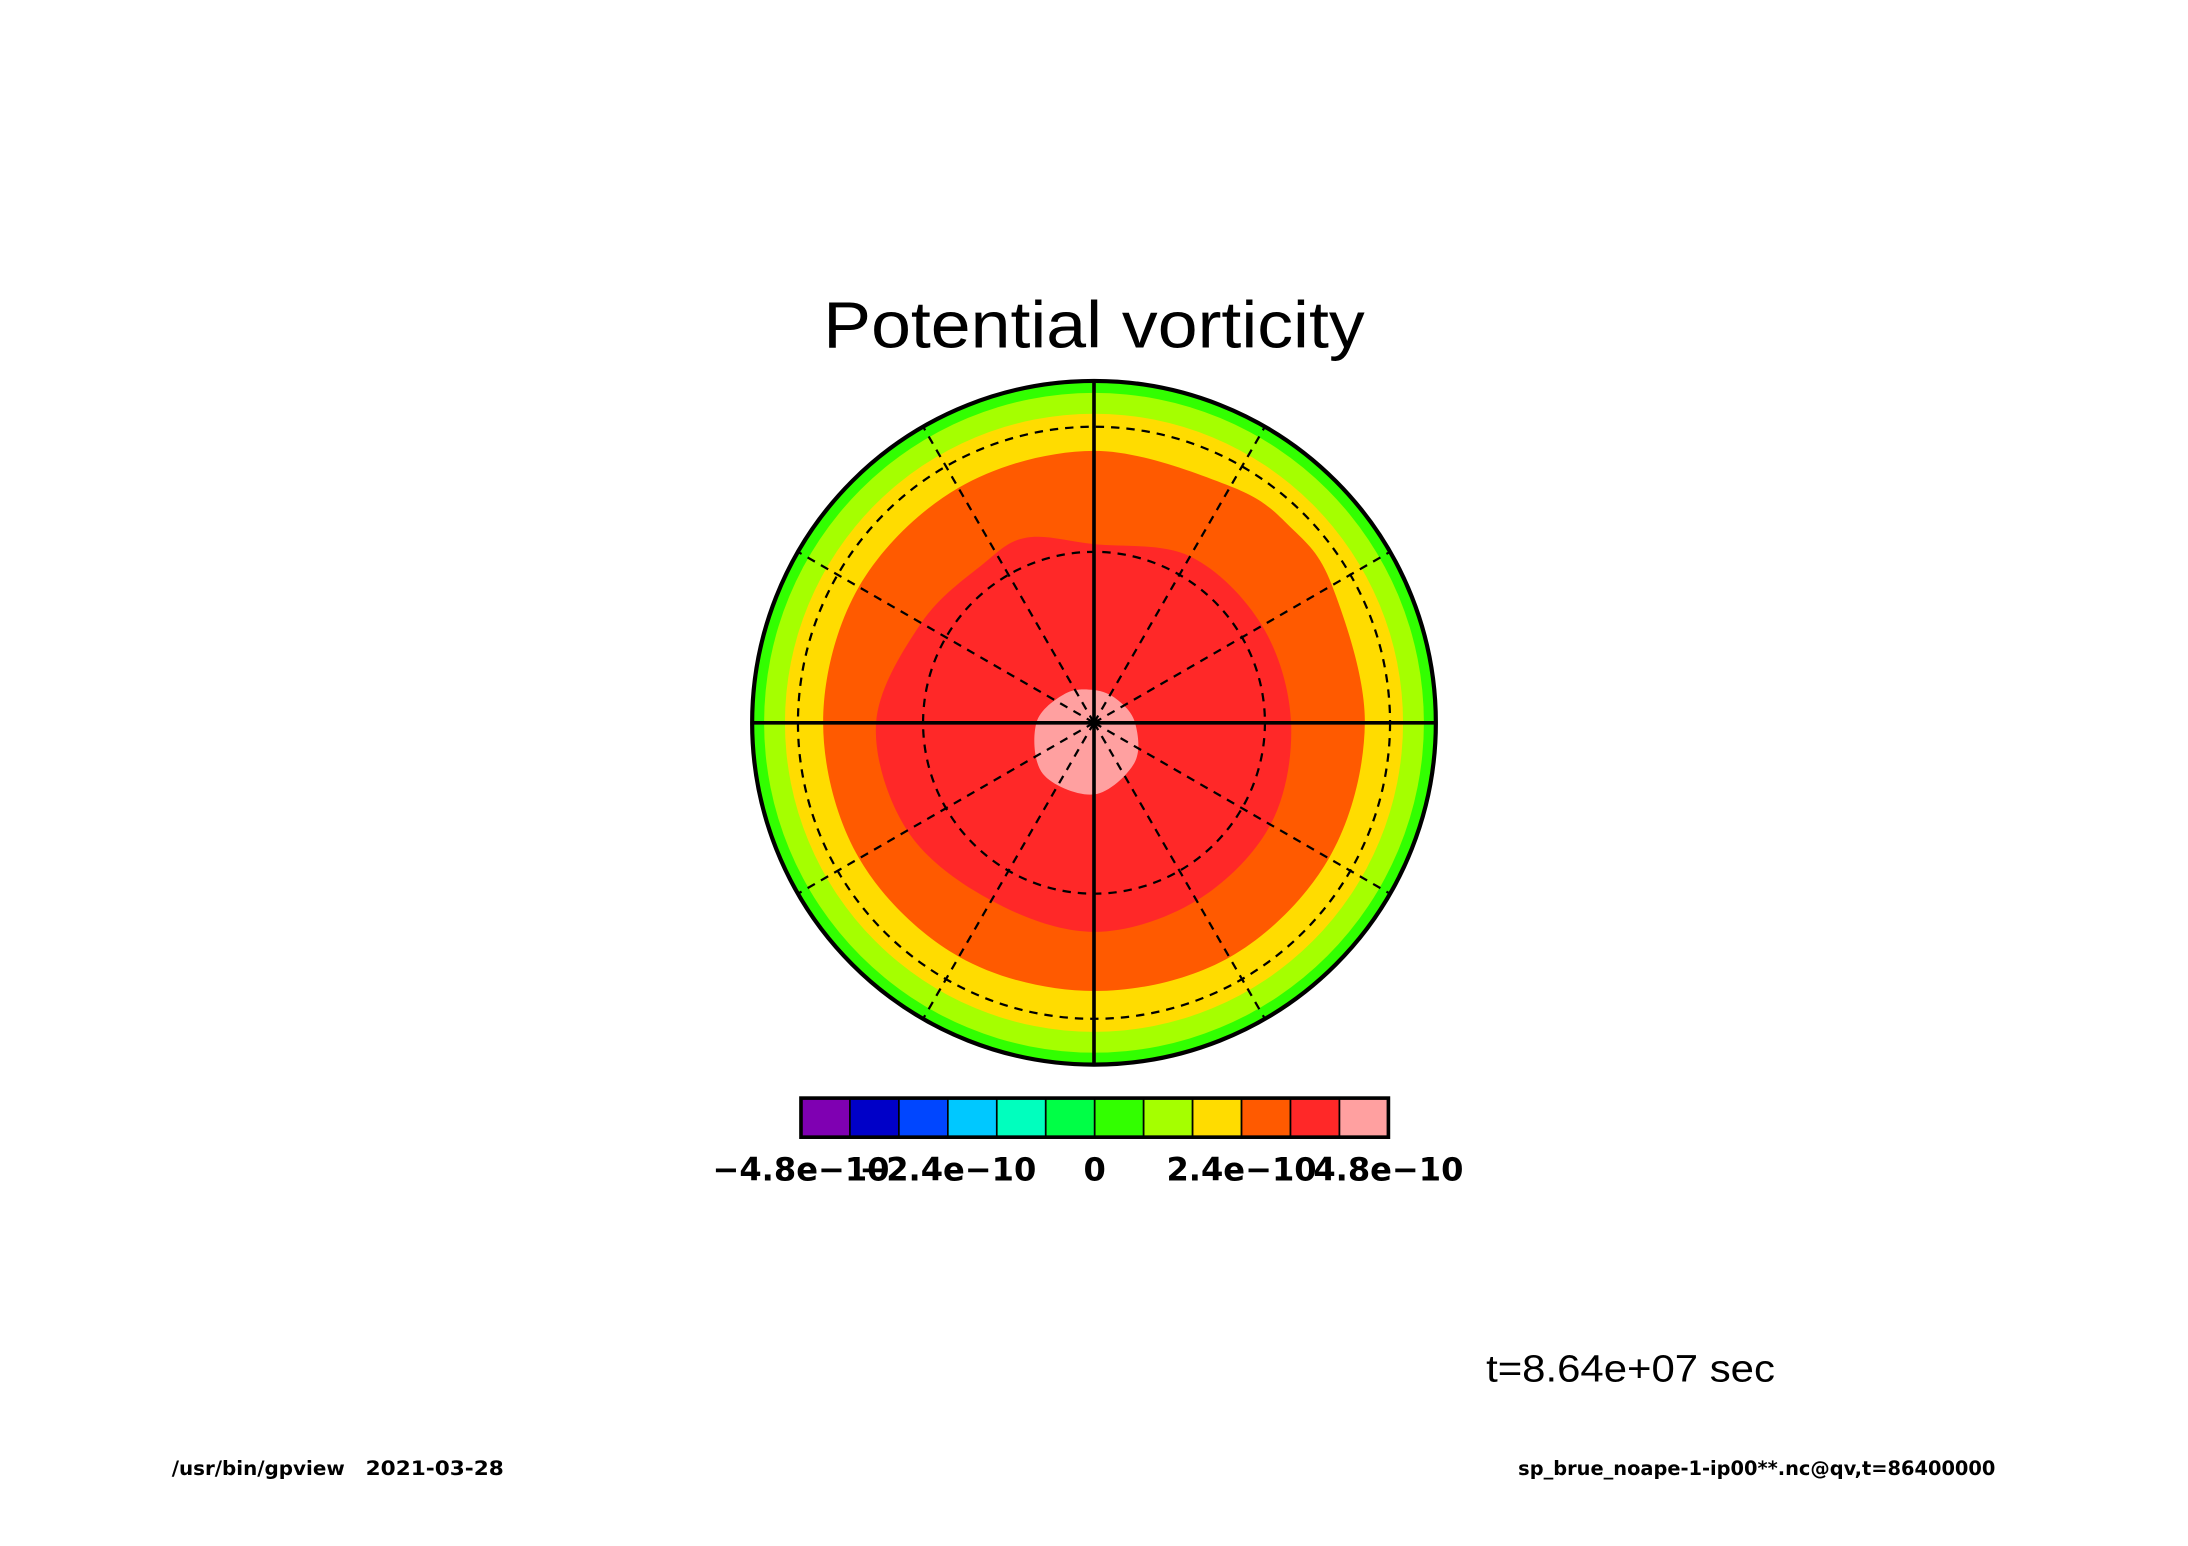 This screenshot has width=2188, height=1546. What do you see at coordinates (1630, 1368) in the screenshot?
I see `time-annotation: t=8.64e+07 sec` at bounding box center [1630, 1368].